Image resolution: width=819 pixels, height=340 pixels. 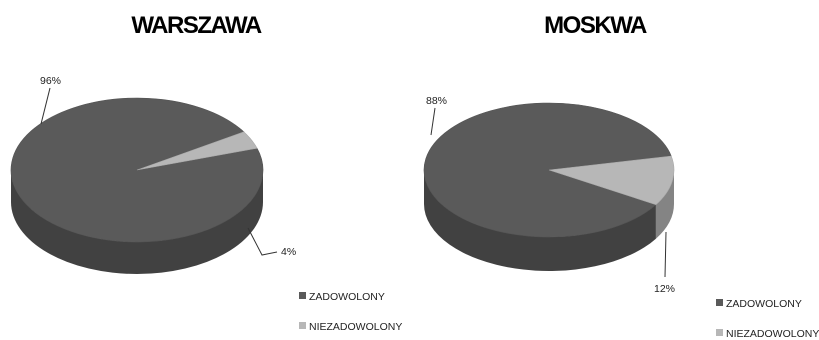 I want to click on data-label-96: 96%, so click(x=50, y=81).